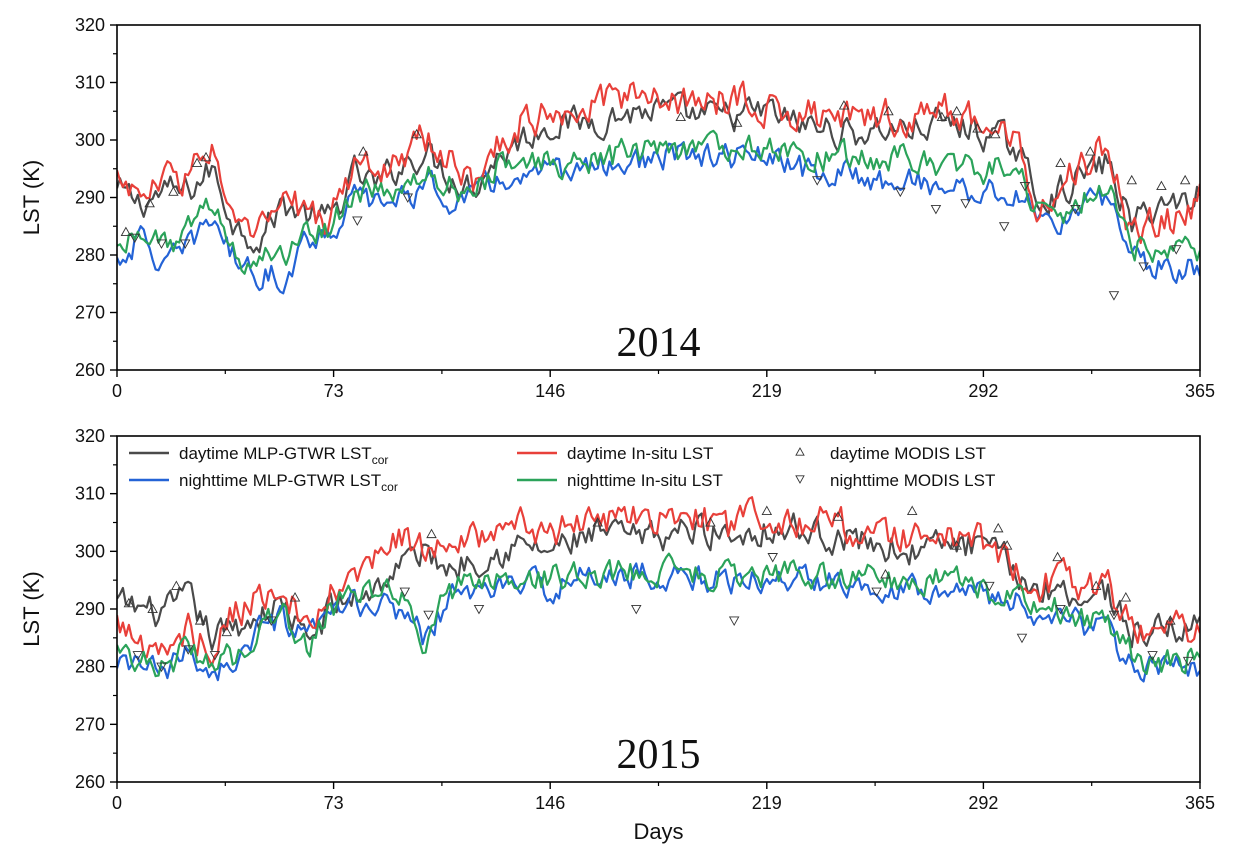 Image resolution: width=1244 pixels, height=863 pixels. Describe the element at coordinates (912, 480) in the screenshot. I see `legend-label: nighttime MODIS LST` at that location.